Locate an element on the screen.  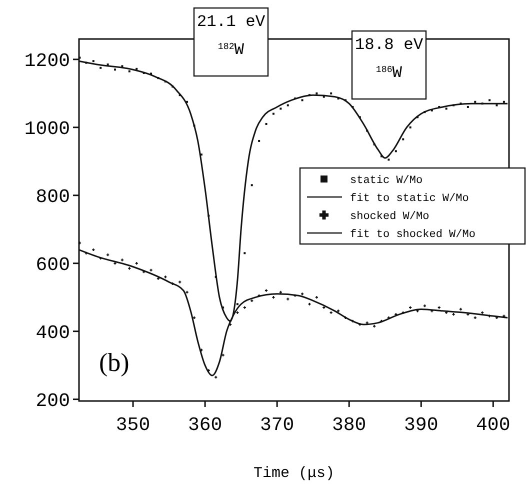
x-tick-label: 380 is located at coordinates (349, 425).